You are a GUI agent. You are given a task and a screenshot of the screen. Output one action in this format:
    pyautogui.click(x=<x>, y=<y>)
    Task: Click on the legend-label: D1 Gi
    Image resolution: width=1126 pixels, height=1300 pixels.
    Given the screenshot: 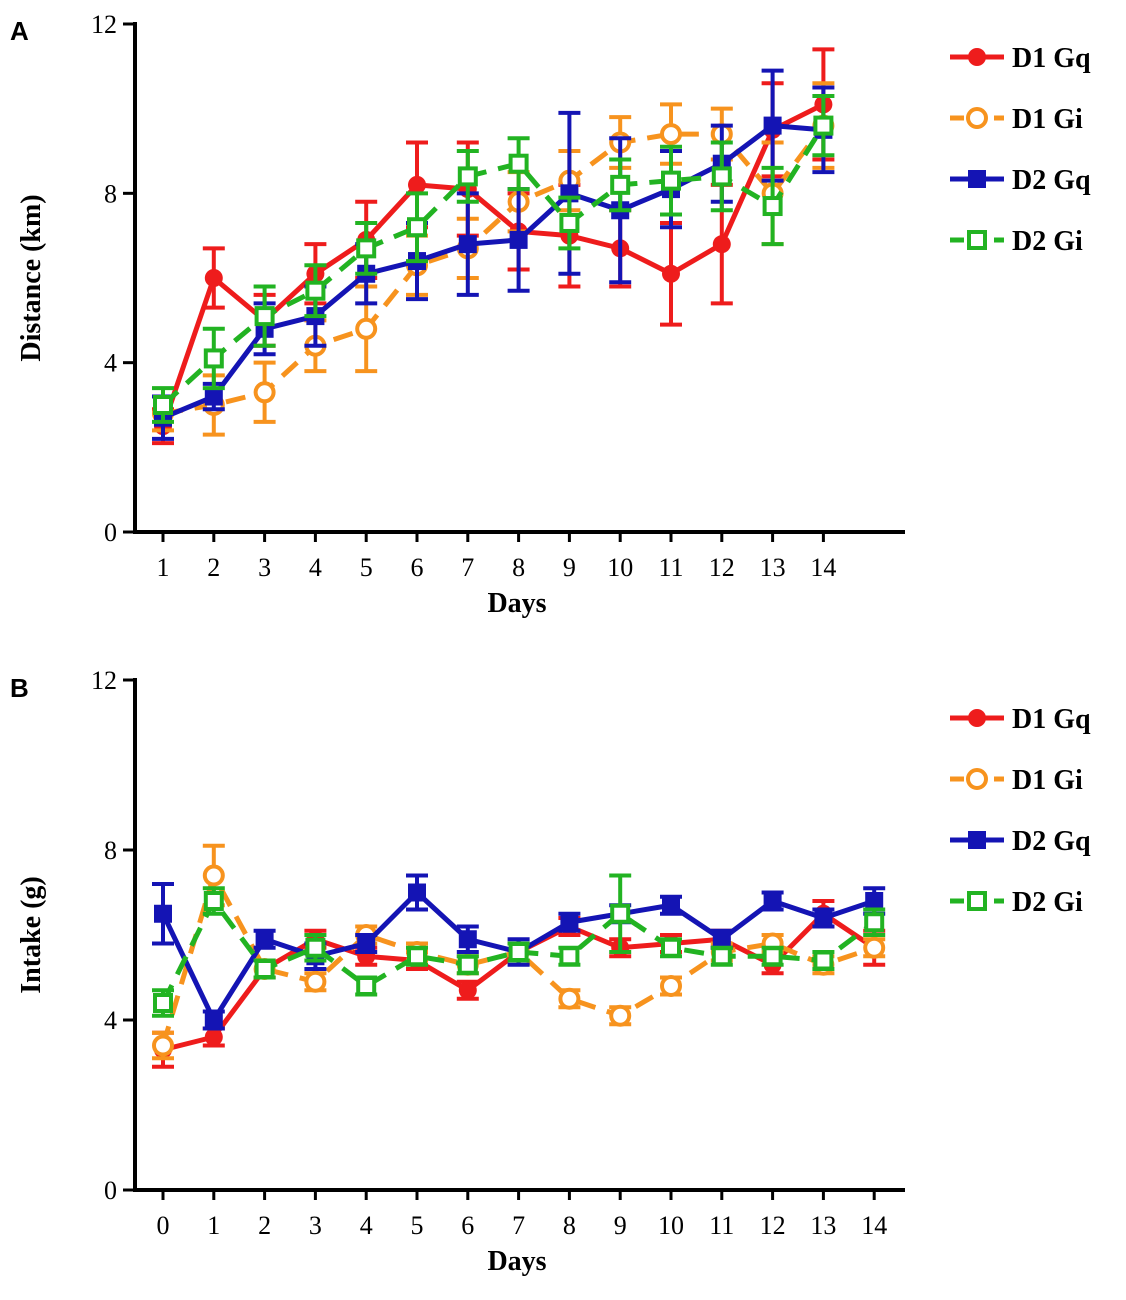 What is the action you would take?
    pyautogui.click(x=1047, y=119)
    